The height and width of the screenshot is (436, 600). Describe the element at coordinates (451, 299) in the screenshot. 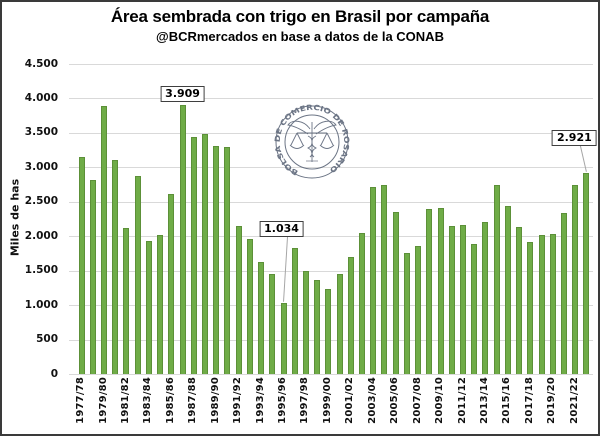

I see `bar-2010/11` at that location.